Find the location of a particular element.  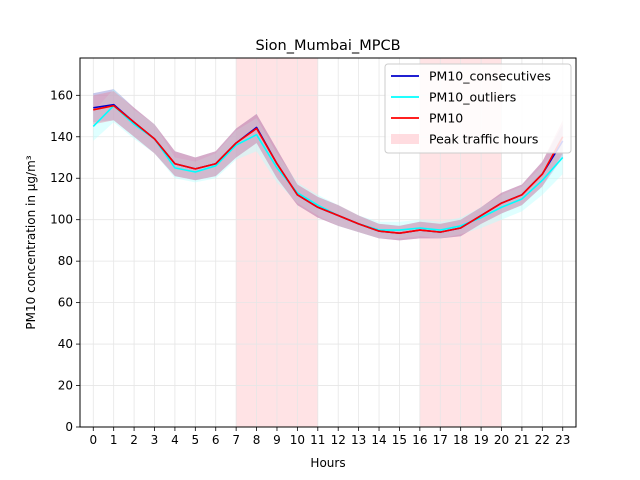

y-tick-label-8: 160 is located at coordinates (61, 95).